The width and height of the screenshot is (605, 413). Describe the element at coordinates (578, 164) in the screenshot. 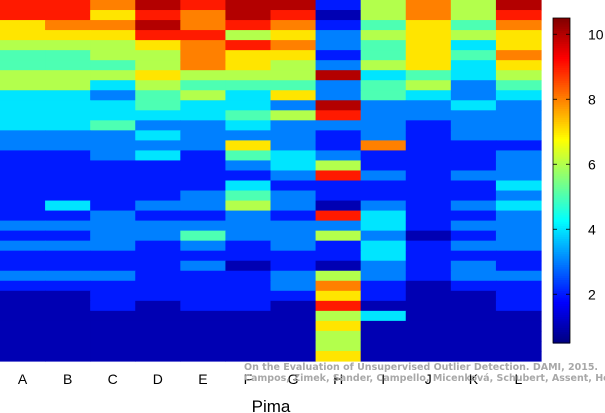

I see `colorbar-ticks: 2 4 6 8 10` at that location.